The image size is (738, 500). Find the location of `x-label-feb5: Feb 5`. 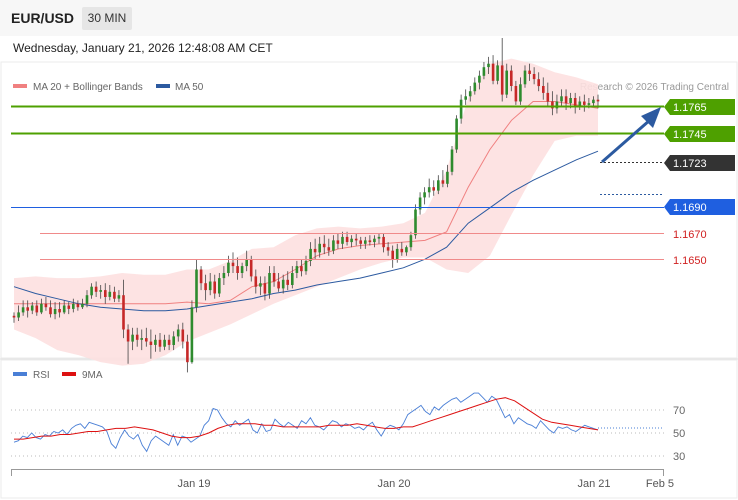

x-label-feb5: Feb 5 is located at coordinates (660, 484).